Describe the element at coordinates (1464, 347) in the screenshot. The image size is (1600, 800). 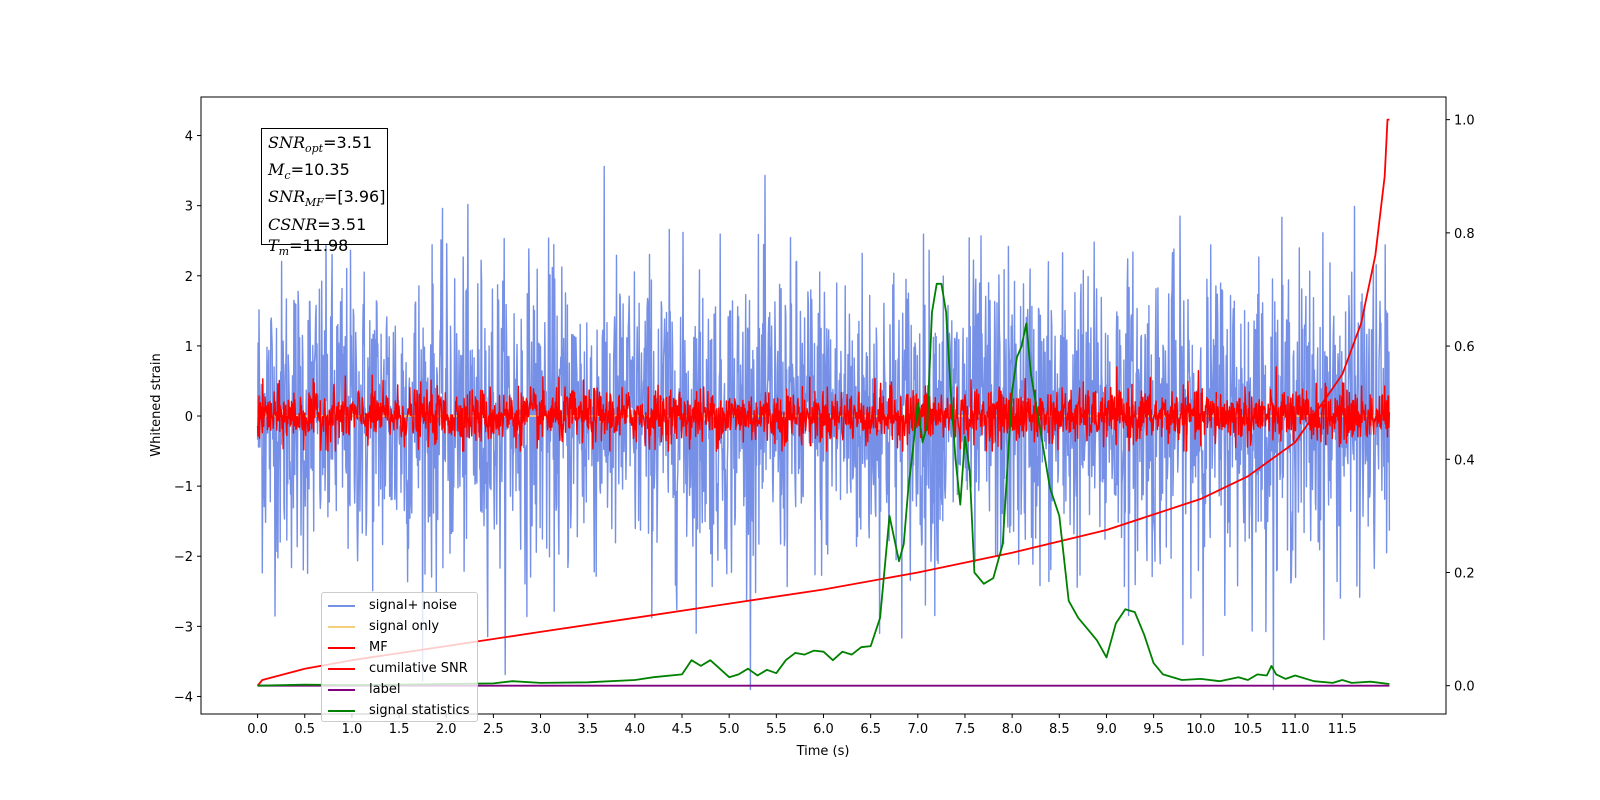
I see `y2-tick-label: 0.6` at that location.